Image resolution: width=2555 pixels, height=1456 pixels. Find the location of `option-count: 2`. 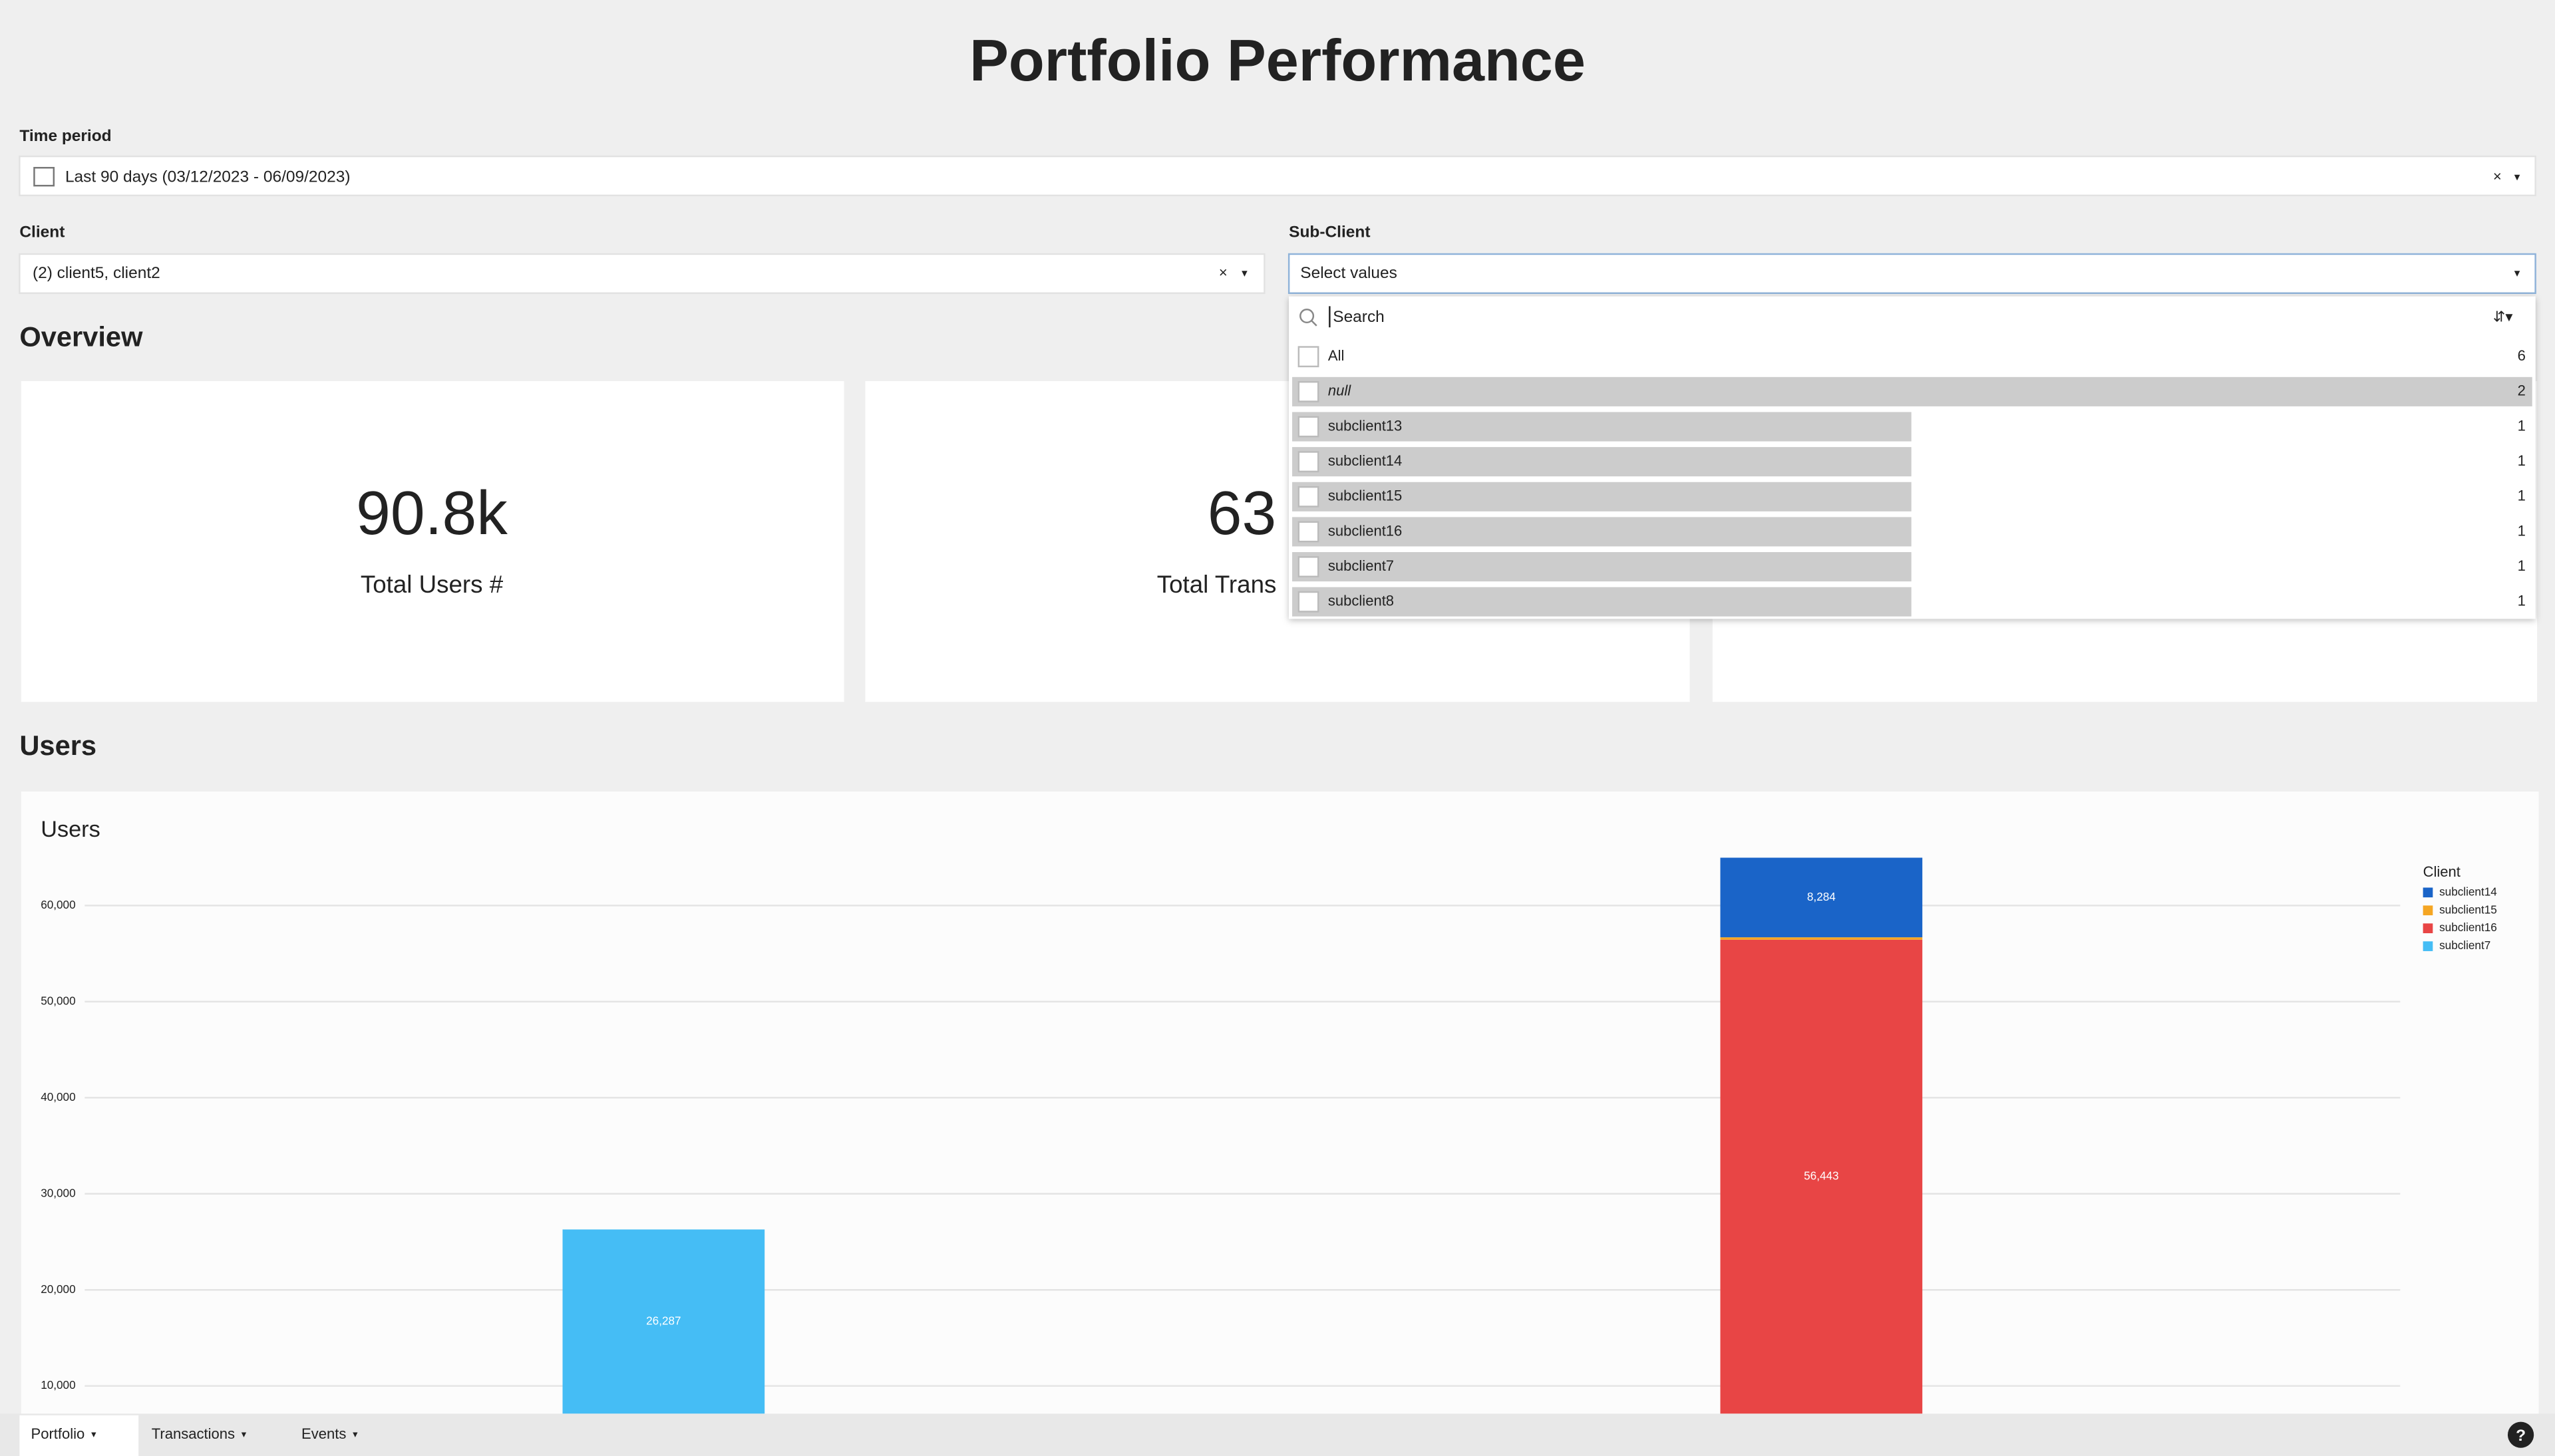

option-count: 2 is located at coordinates (2522, 390).